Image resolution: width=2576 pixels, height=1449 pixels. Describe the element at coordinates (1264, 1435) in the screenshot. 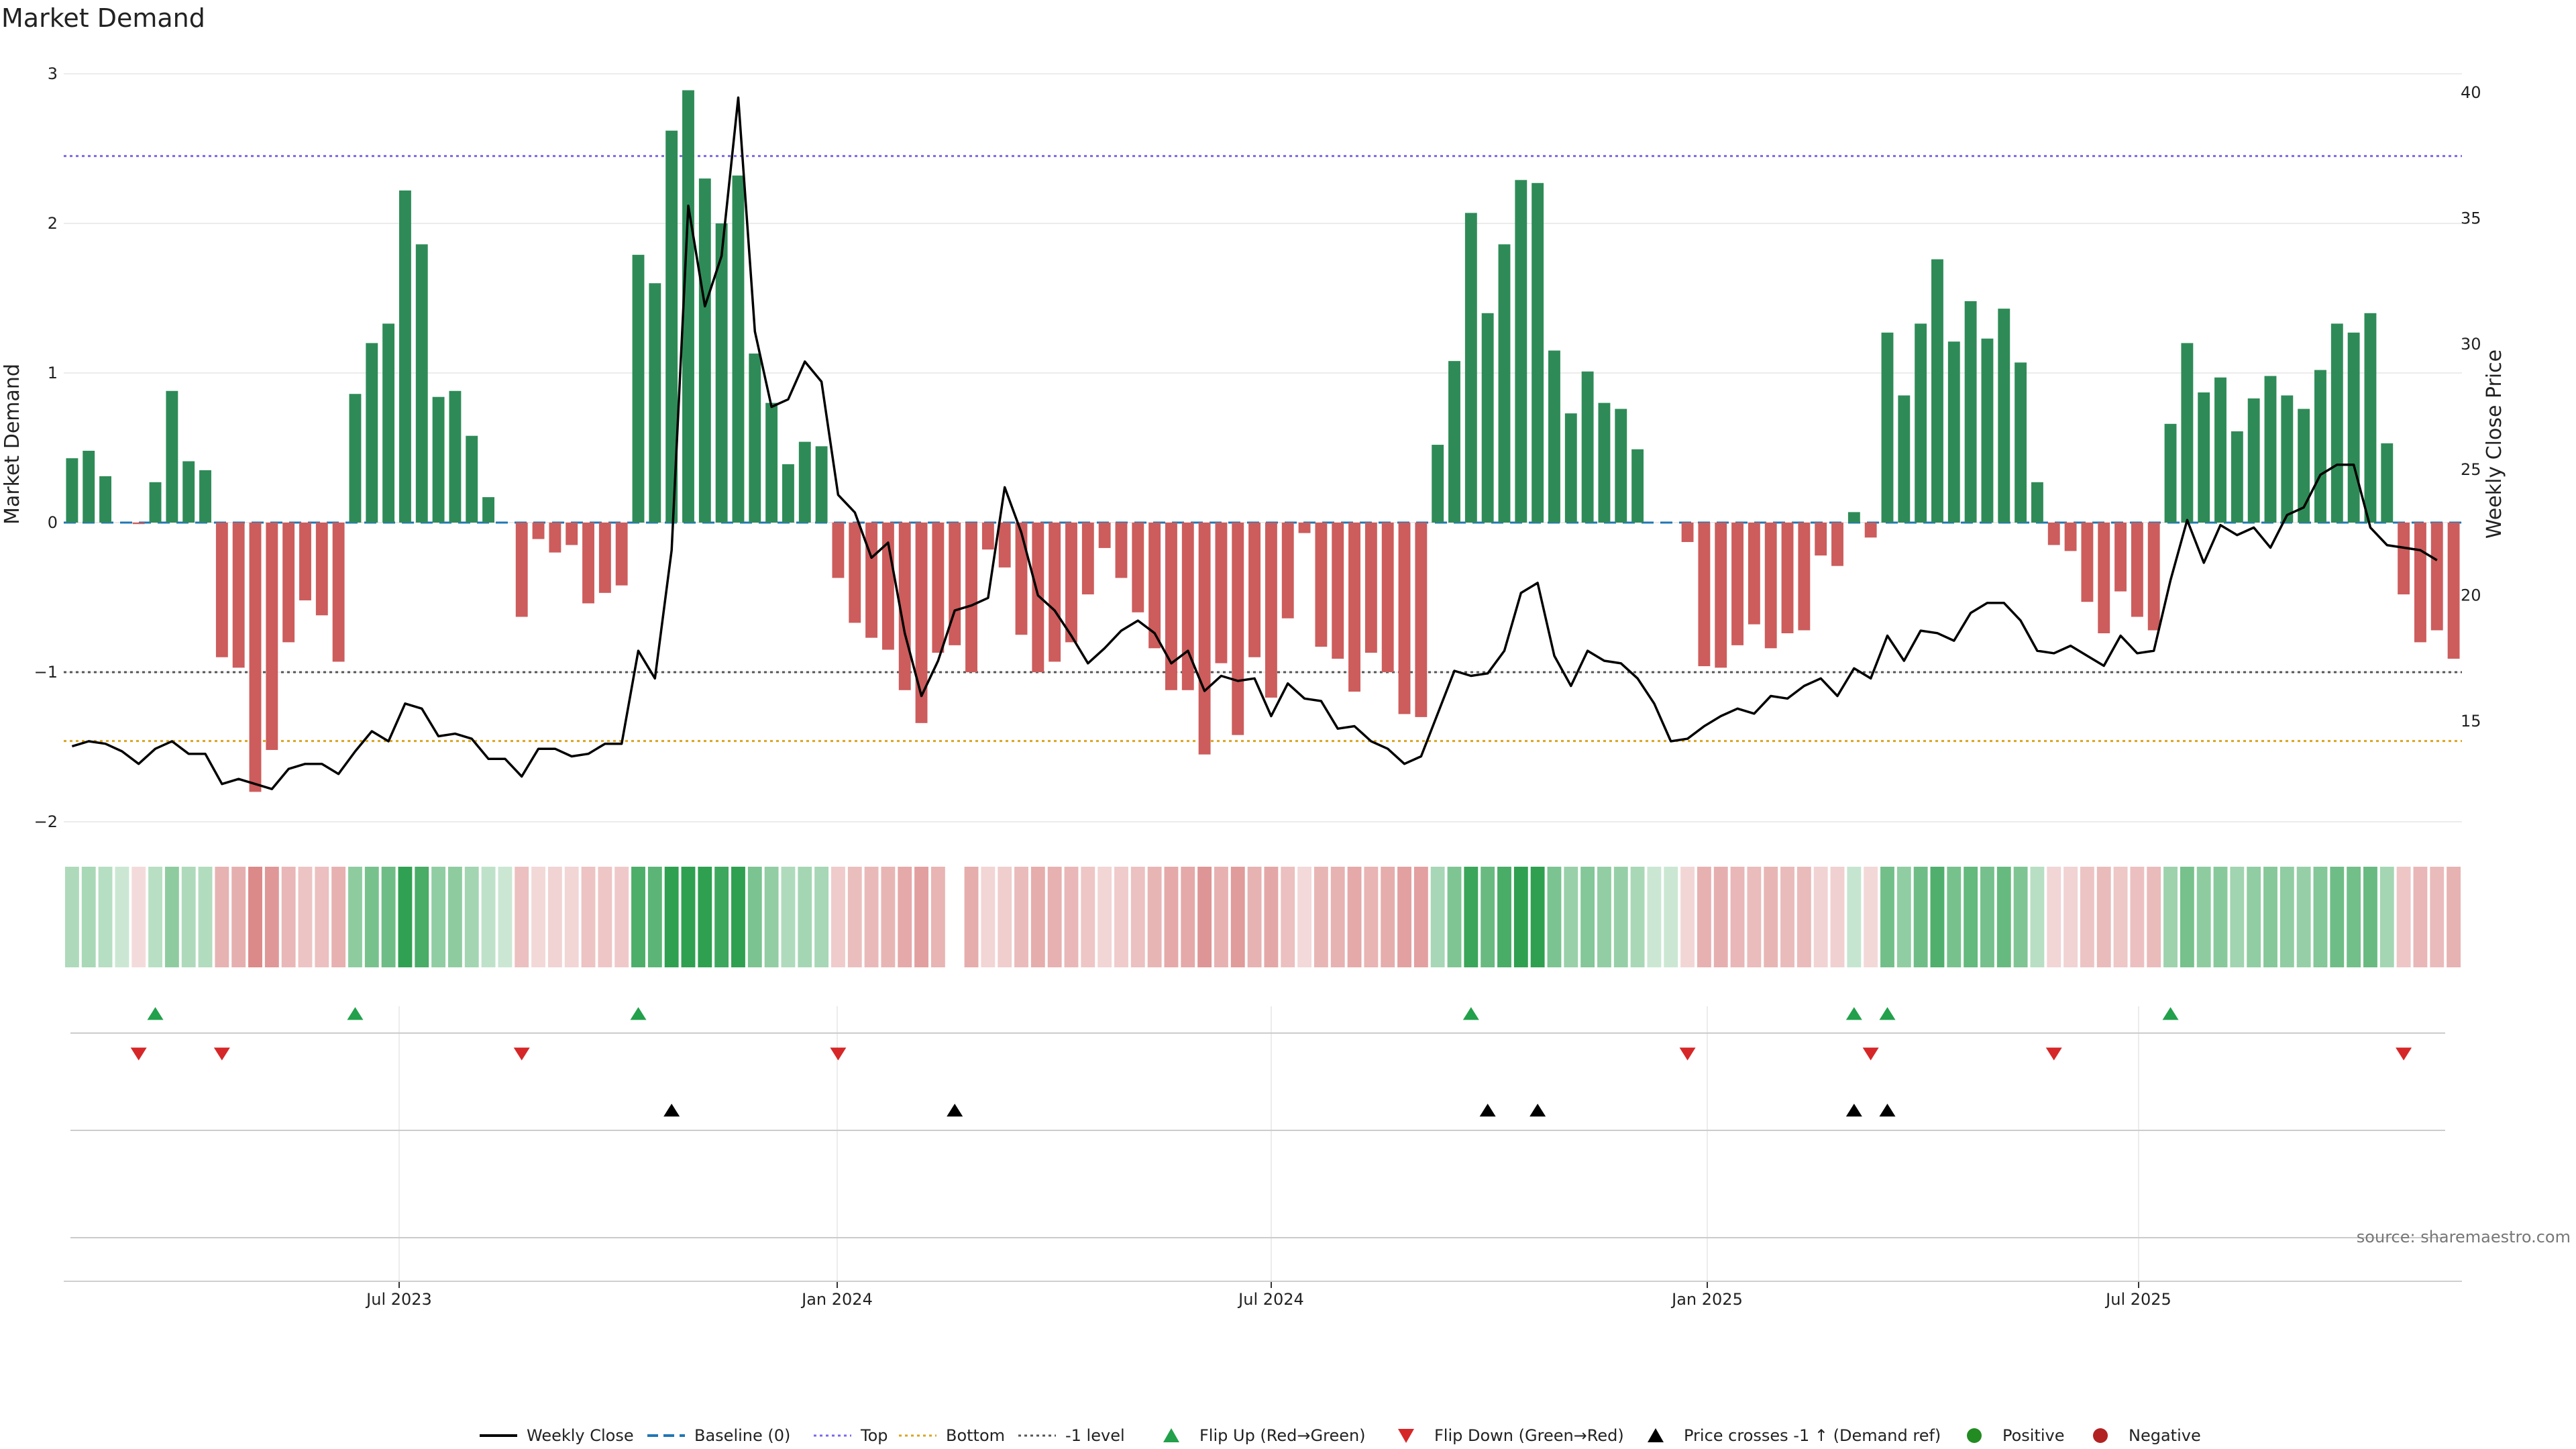

I see `legend-item: Flip Up (Red→Green)` at that location.